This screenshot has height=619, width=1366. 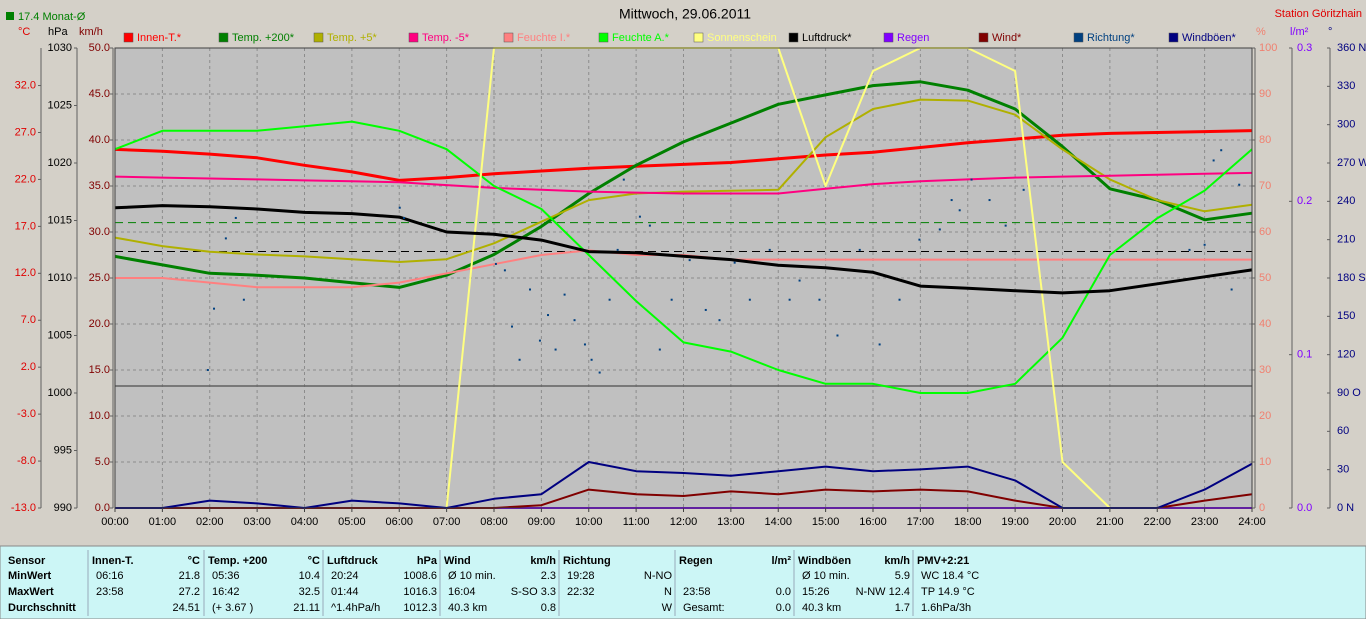 I want to click on y-tick-label: 1010, so click(x=60, y=278).